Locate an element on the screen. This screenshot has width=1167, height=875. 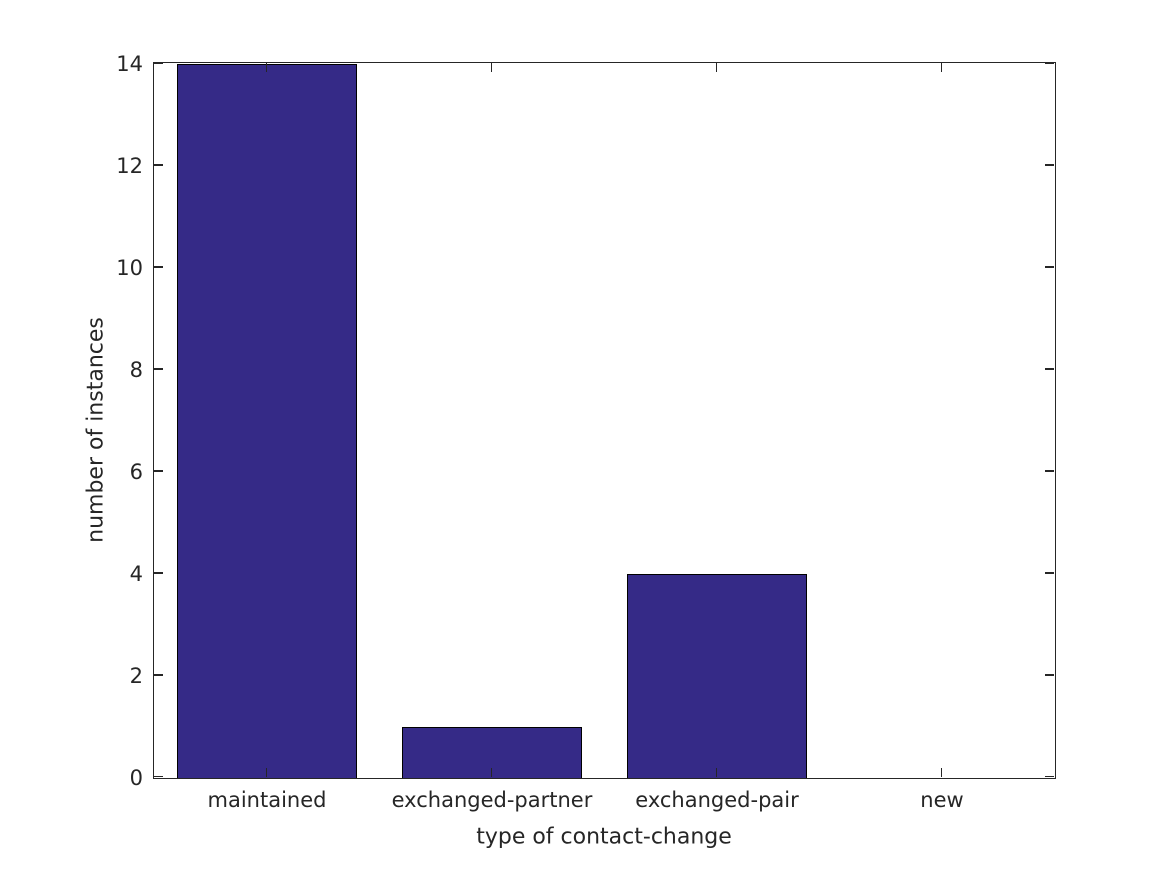
y-tick-label: 6 is located at coordinates (136, 471).